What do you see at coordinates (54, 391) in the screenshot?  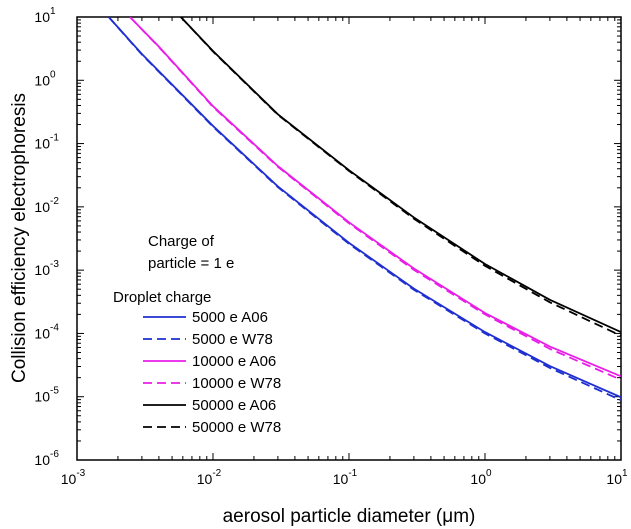 I see `y-tick-label-exponent: -5` at bounding box center [54, 391].